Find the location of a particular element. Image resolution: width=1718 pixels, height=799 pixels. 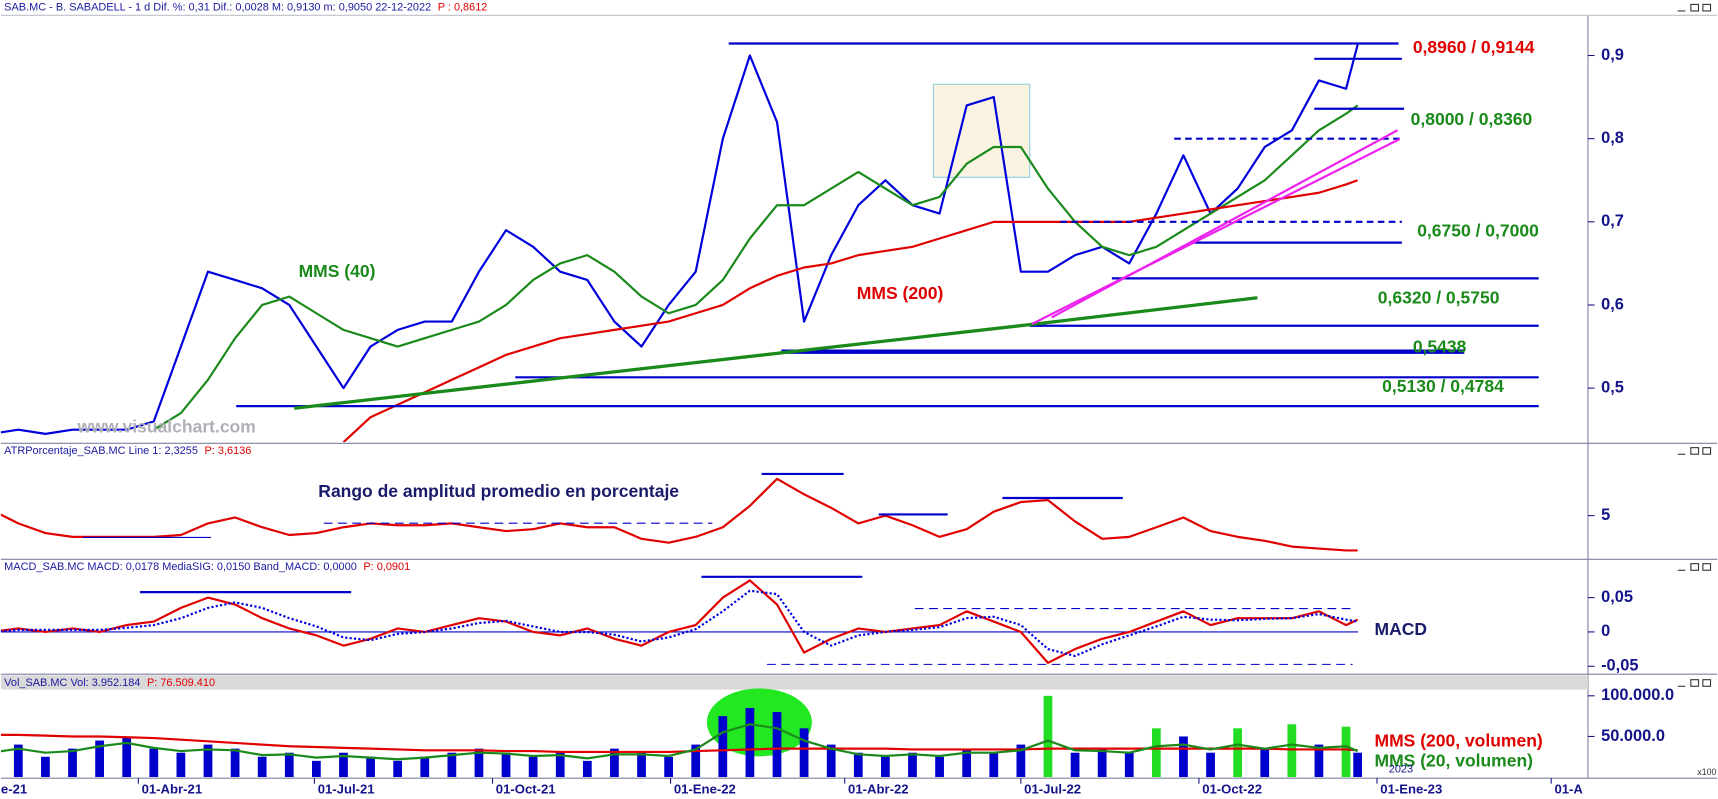

x-year-label: 2023 is located at coordinates (1401, 769).